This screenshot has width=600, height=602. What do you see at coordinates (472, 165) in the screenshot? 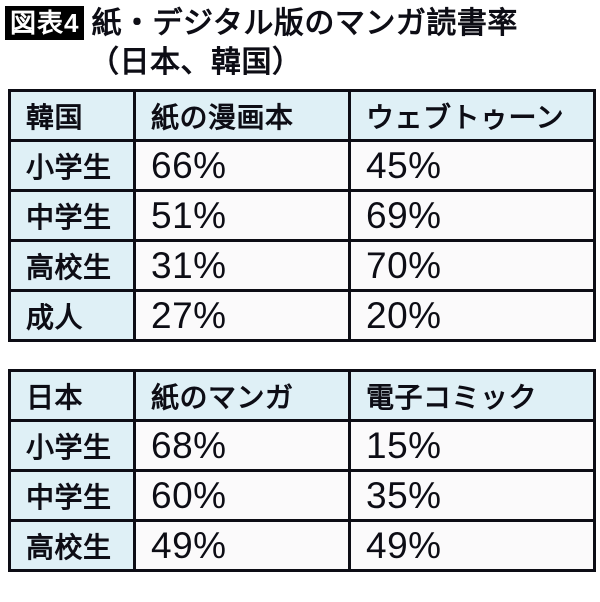
I see `value-cell: 45%` at bounding box center [472, 165].